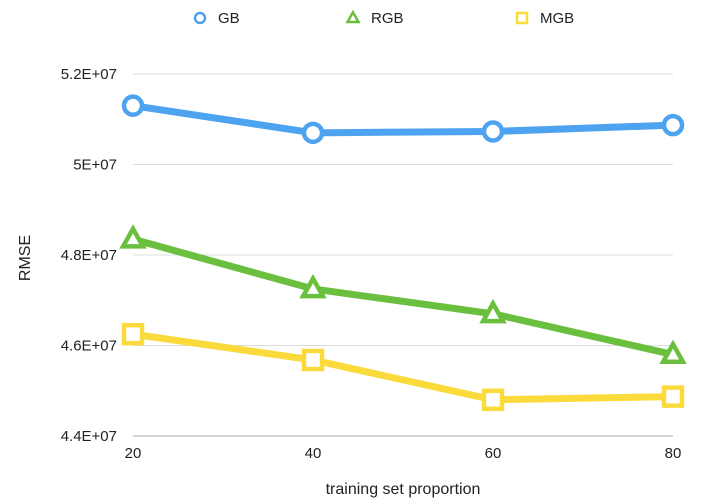 This screenshot has width=706, height=504. Describe the element at coordinates (89, 436) in the screenshot. I see `y-tick-label: 4.4E+07` at that location.